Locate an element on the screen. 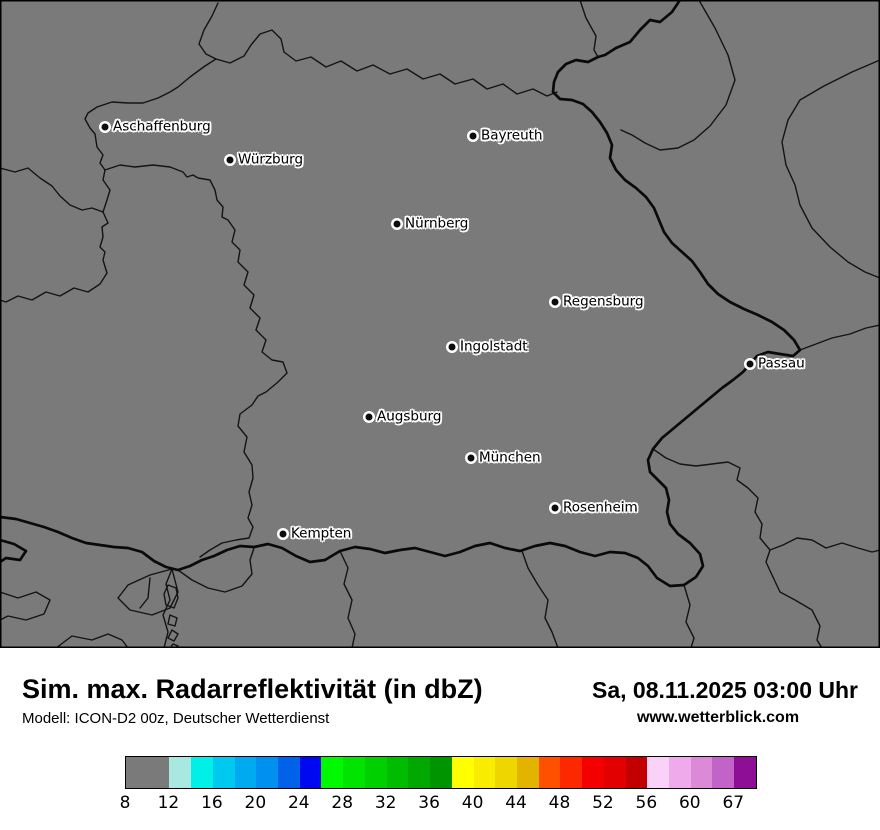 The image size is (880, 830). colorbar-tick-labels: 8 12 16 20 24 28 32 36 40 44 48 52 56 60 67 is located at coordinates (437, 804).